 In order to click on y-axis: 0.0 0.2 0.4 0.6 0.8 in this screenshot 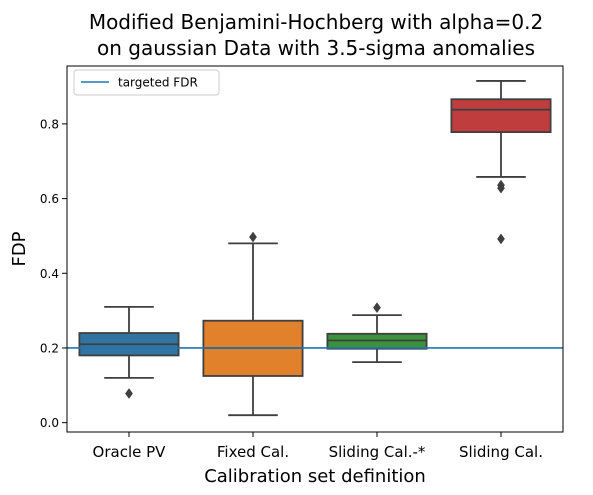, I will do `click(53, 273)`.